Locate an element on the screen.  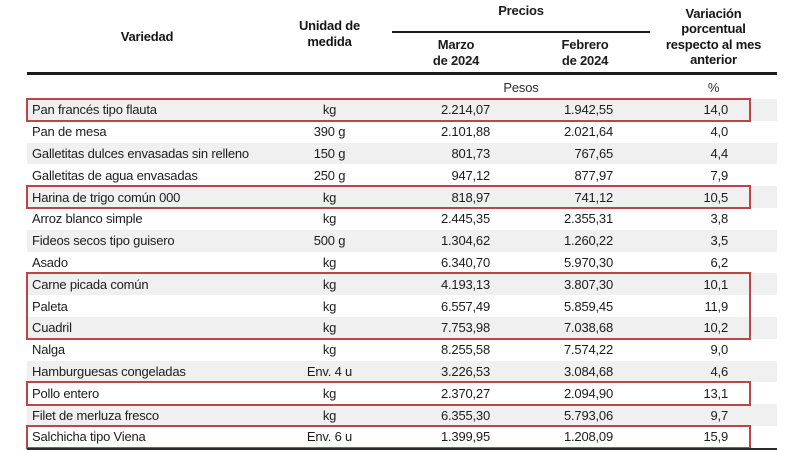
price-february-cell: 2.355,31 is located at coordinates (588, 219).